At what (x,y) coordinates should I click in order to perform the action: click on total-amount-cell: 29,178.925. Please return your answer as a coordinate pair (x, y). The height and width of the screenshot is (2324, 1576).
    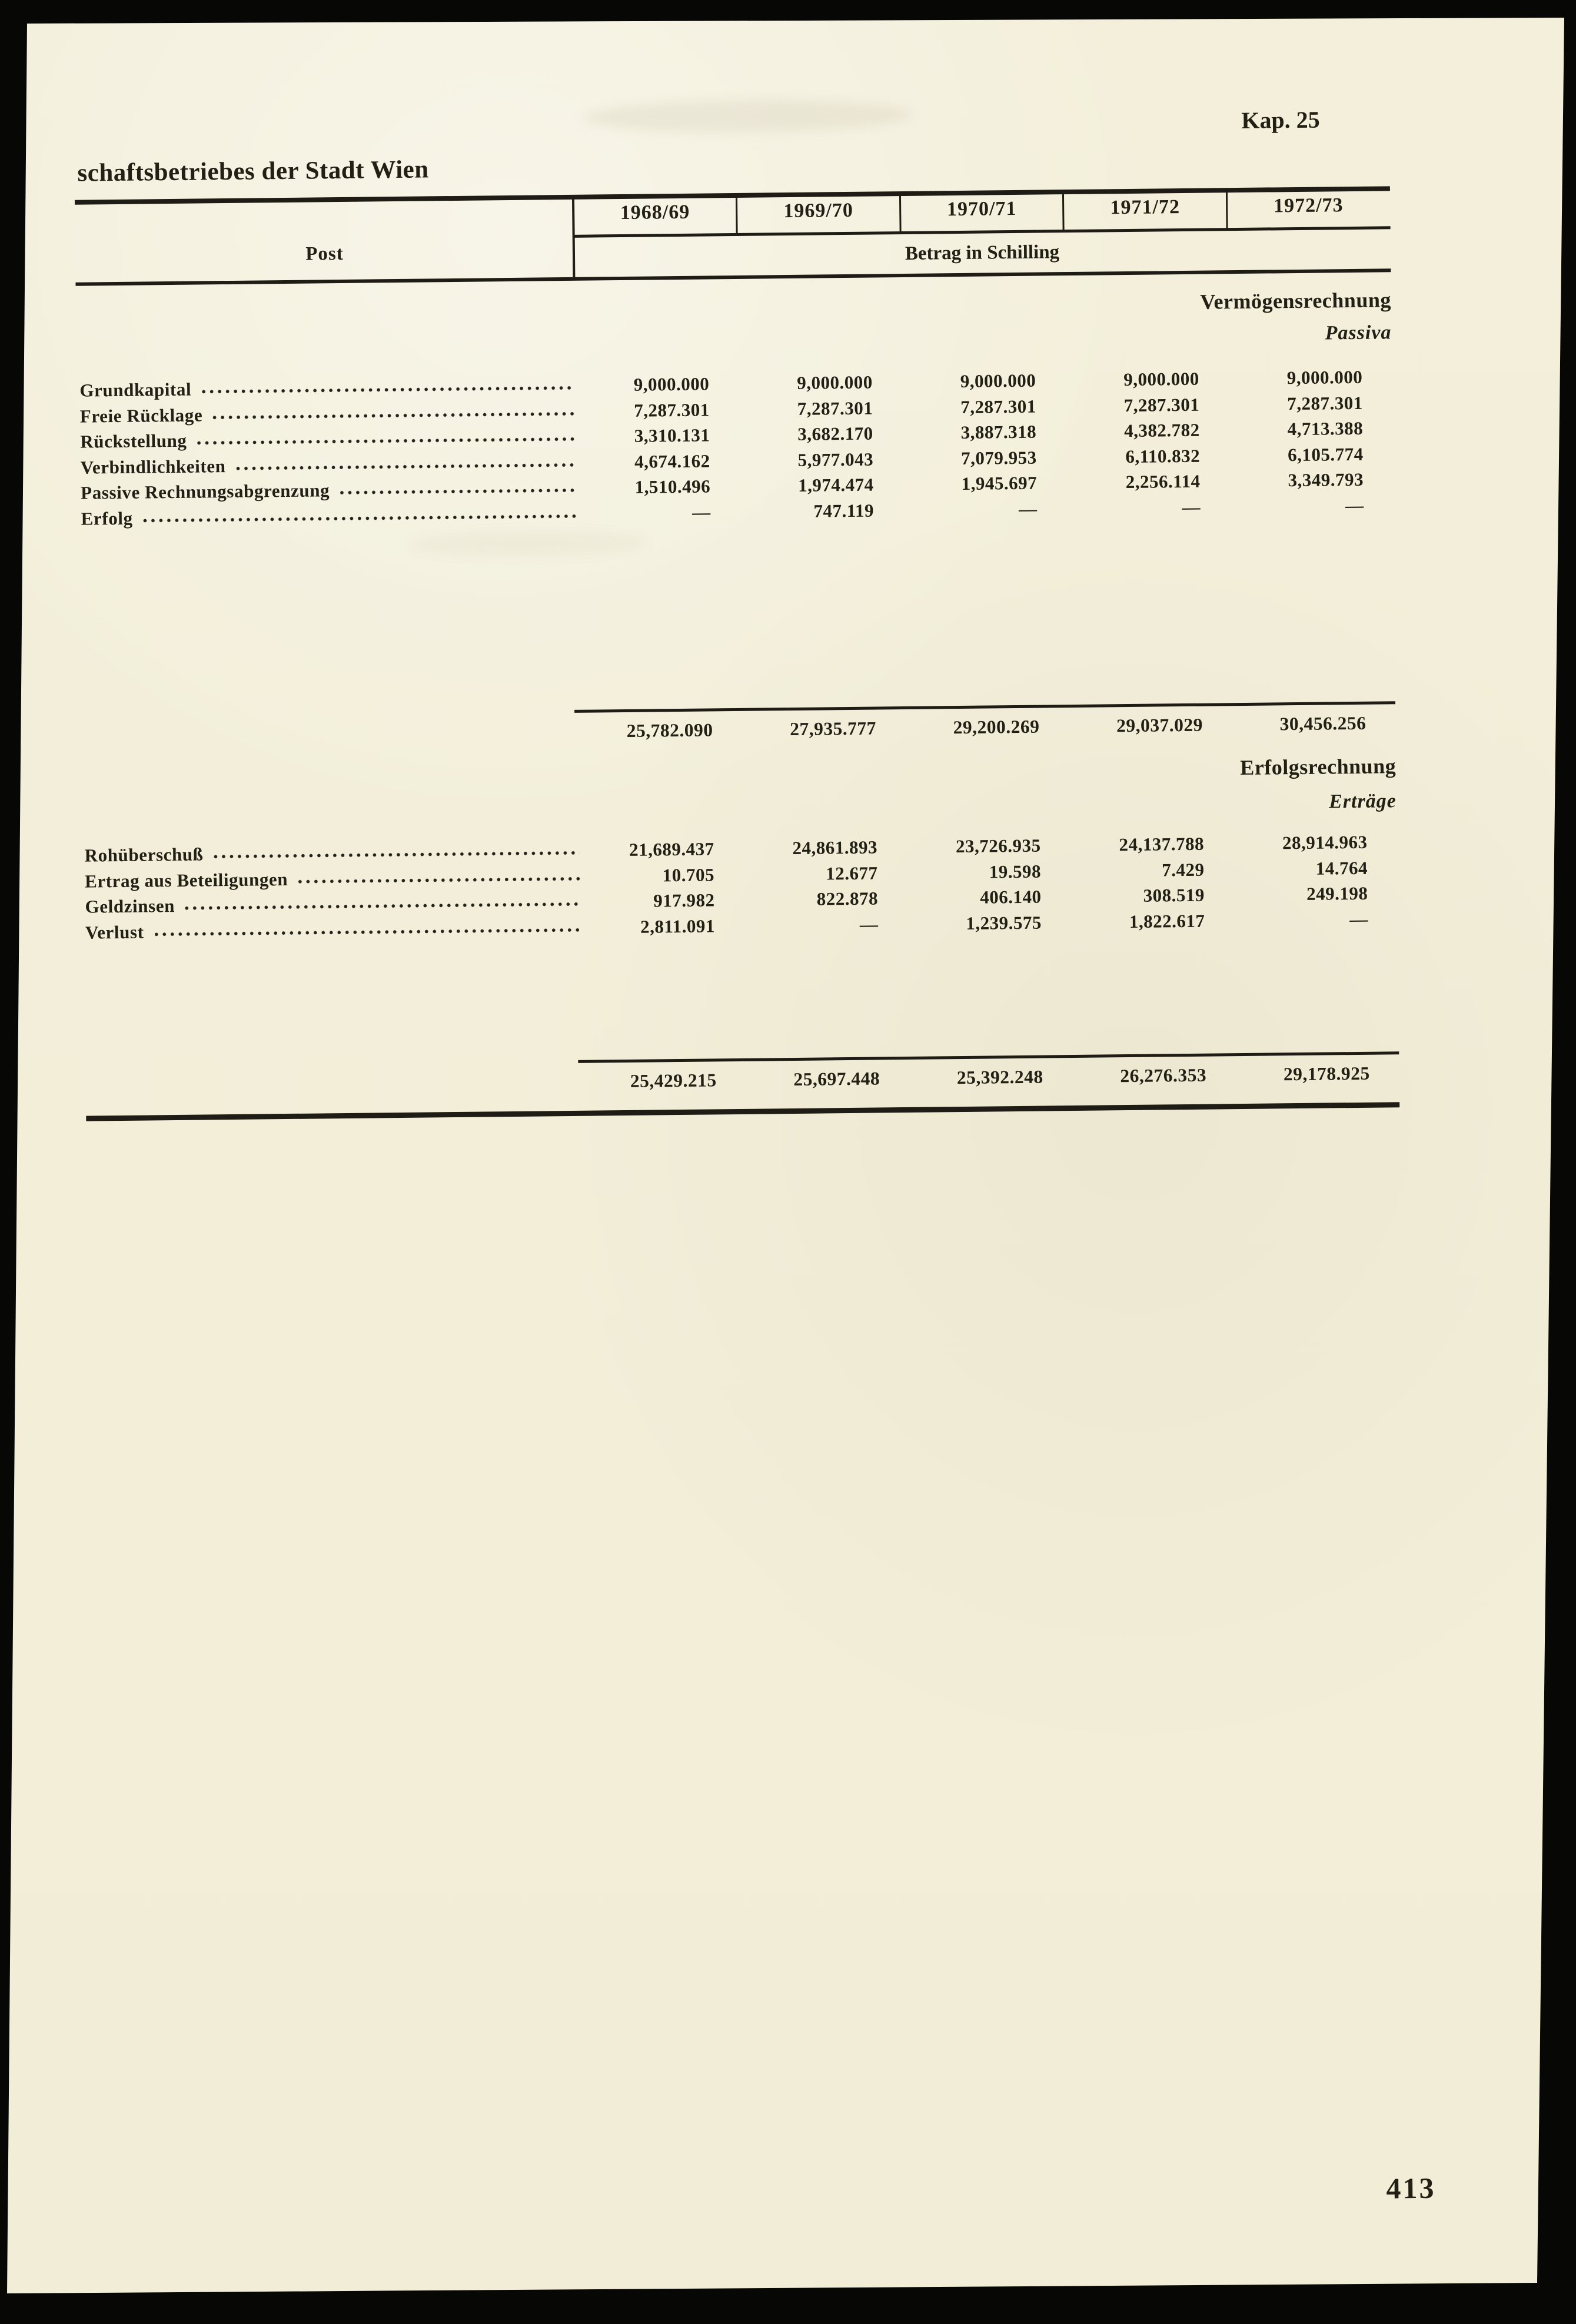
    Looking at the image, I should click on (1326, 1074).